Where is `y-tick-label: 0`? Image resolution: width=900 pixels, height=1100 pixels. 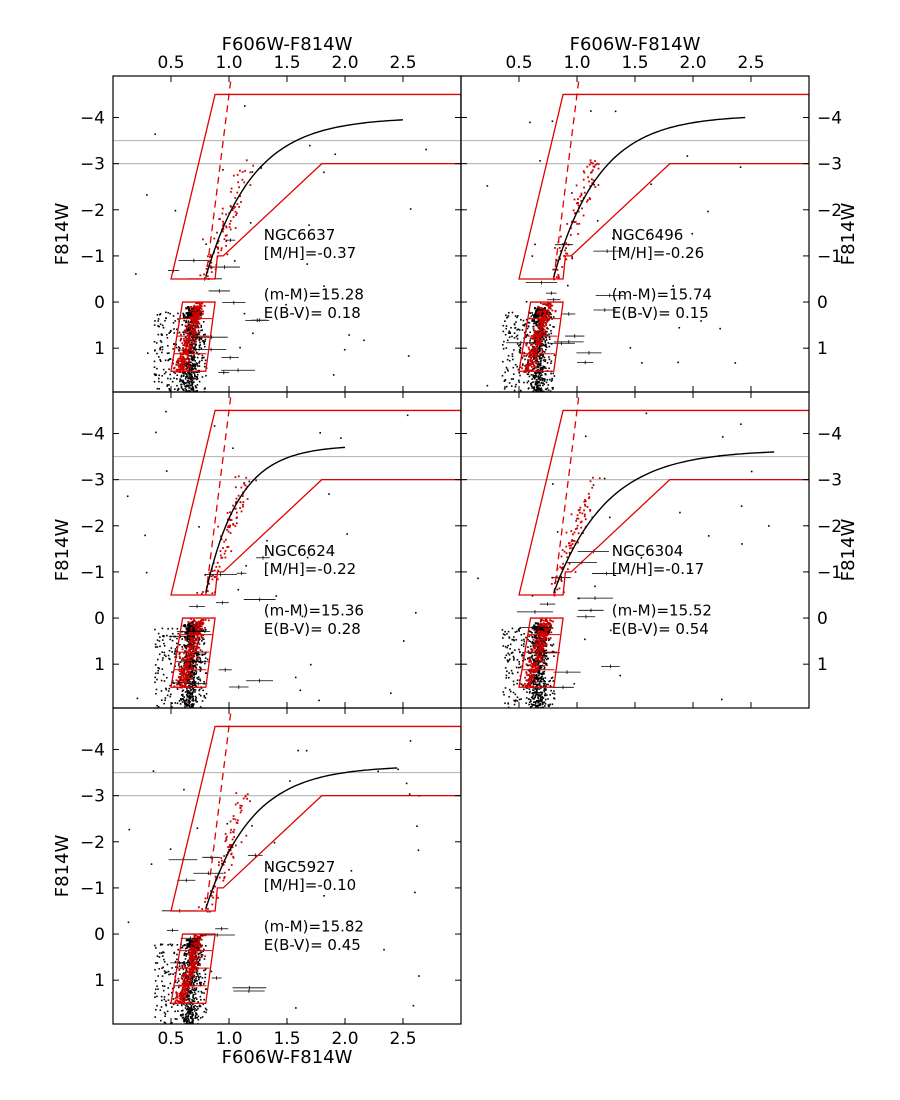 y-tick-label: 0 is located at coordinates (99, 619).